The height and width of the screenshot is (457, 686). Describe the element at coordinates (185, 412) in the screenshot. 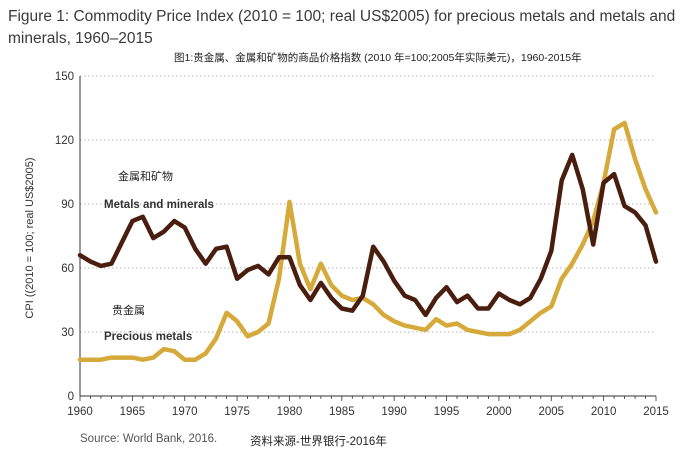

I see `x-tick-label: 1970` at that location.